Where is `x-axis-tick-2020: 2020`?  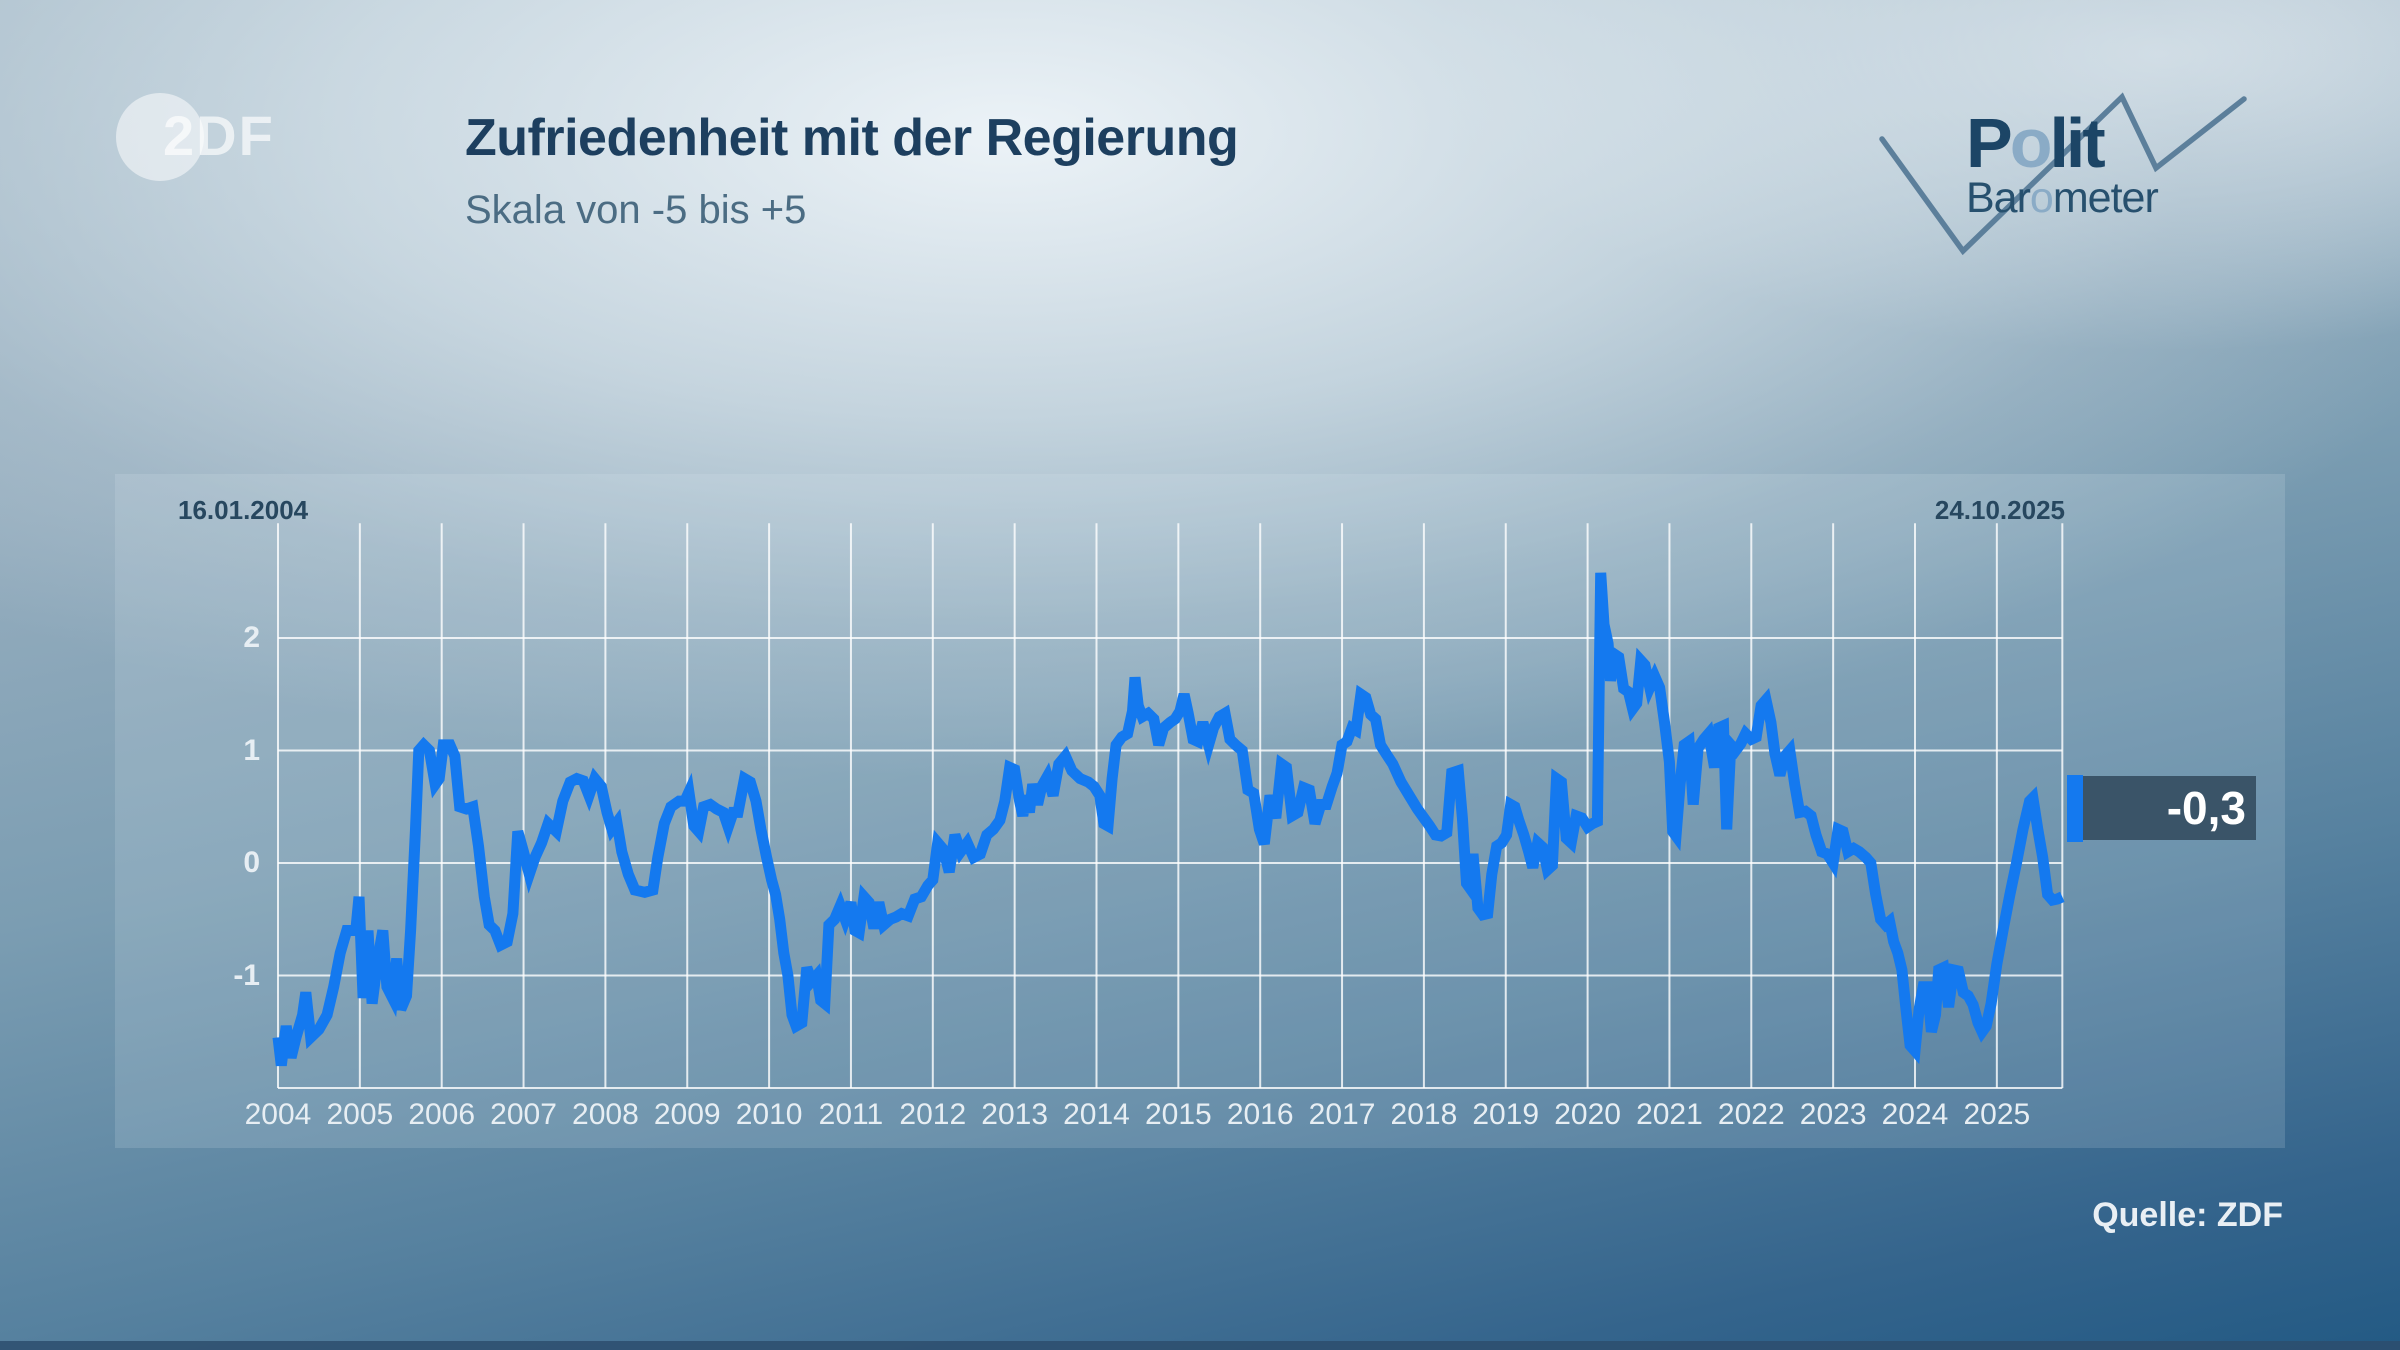
x-axis-tick-2020: 2020 is located at coordinates (1587, 1114).